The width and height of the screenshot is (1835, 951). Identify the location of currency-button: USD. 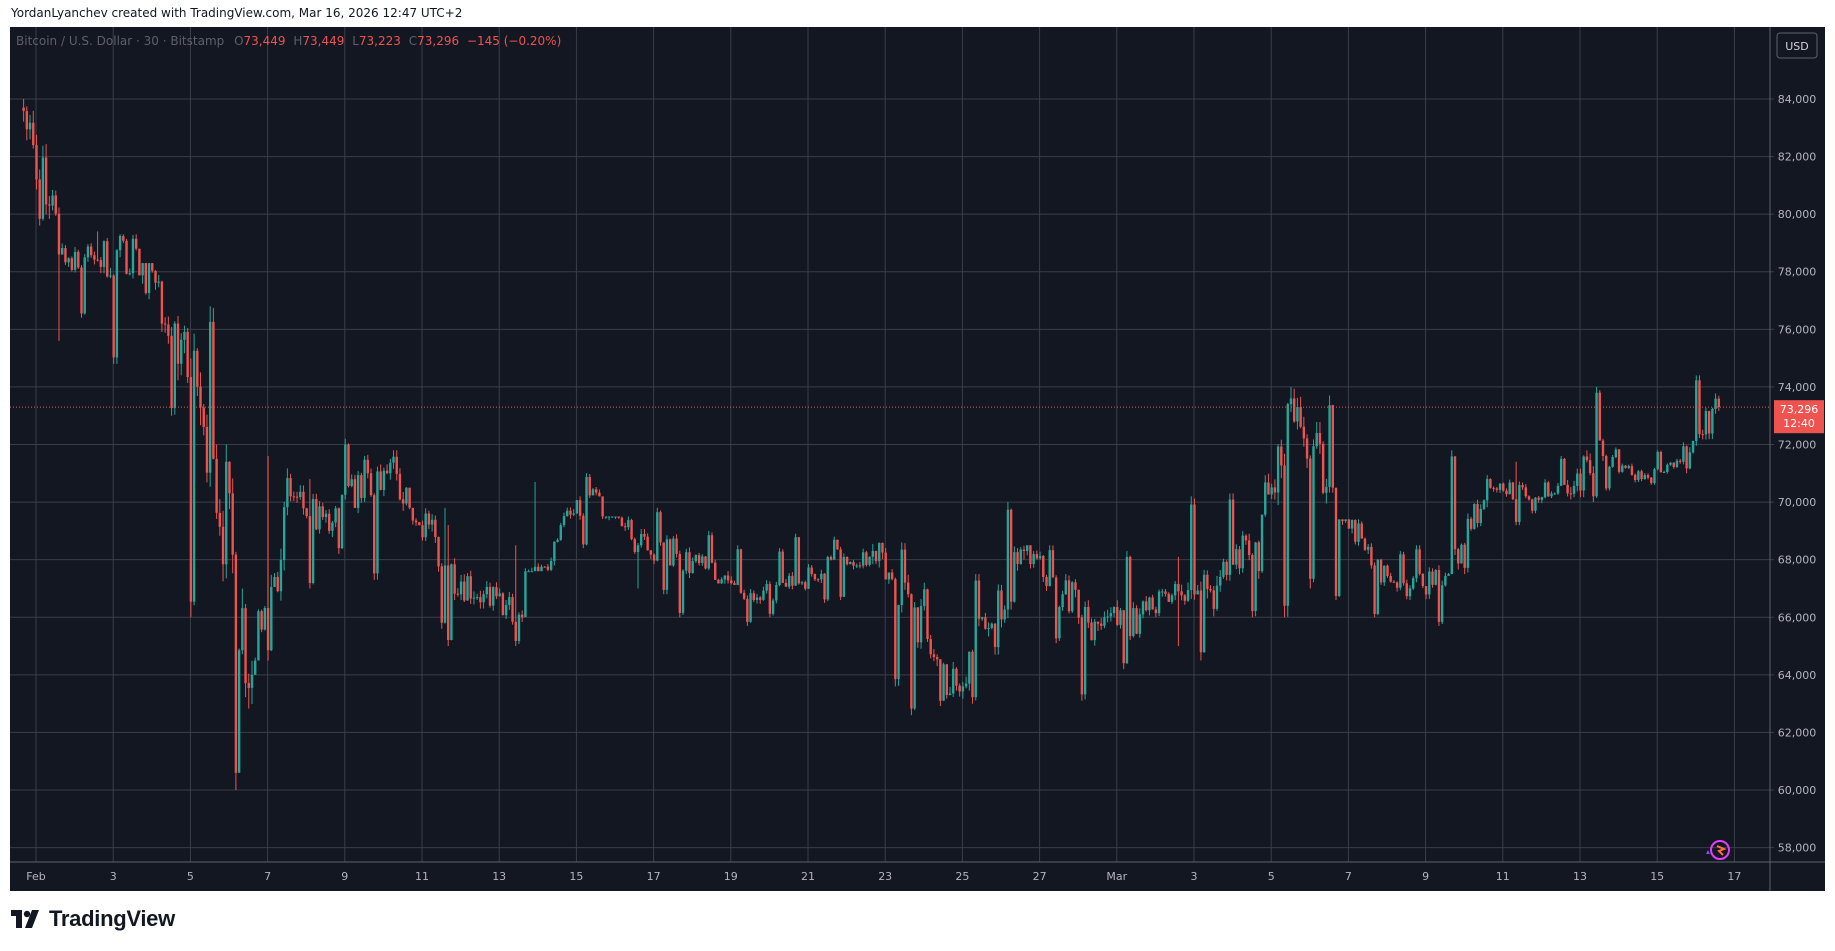
(1797, 45).